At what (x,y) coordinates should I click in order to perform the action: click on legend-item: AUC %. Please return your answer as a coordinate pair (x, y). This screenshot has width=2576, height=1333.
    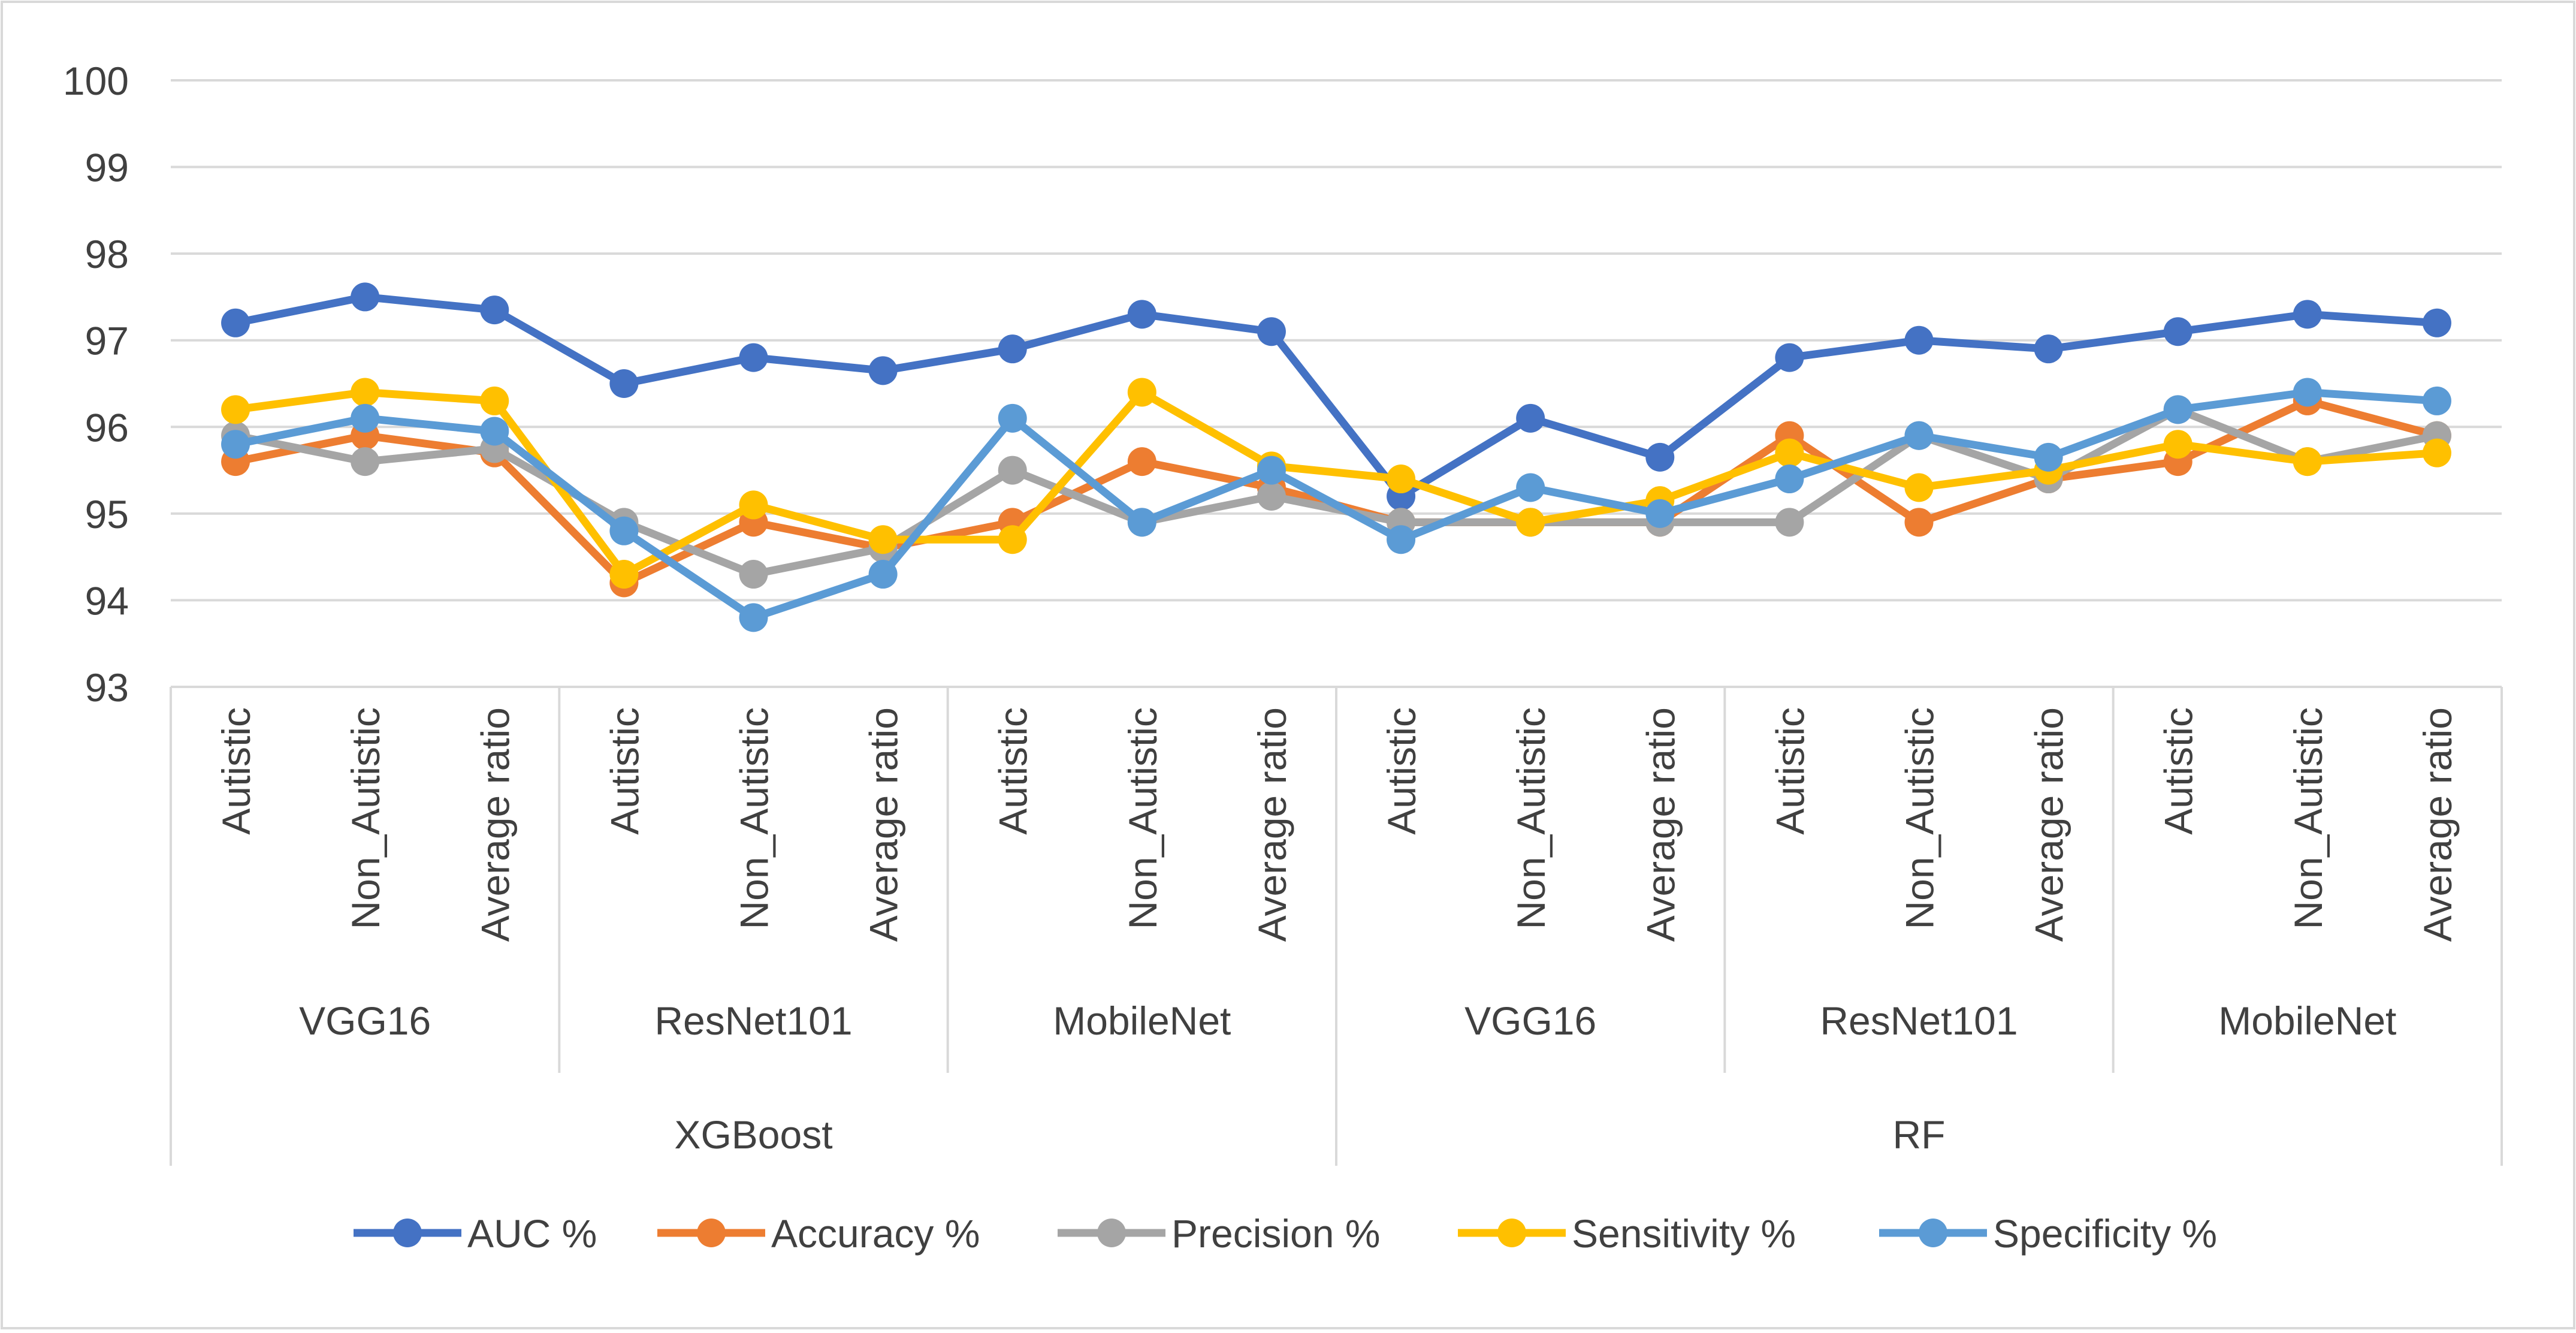
    Looking at the image, I should click on (476, 1233).